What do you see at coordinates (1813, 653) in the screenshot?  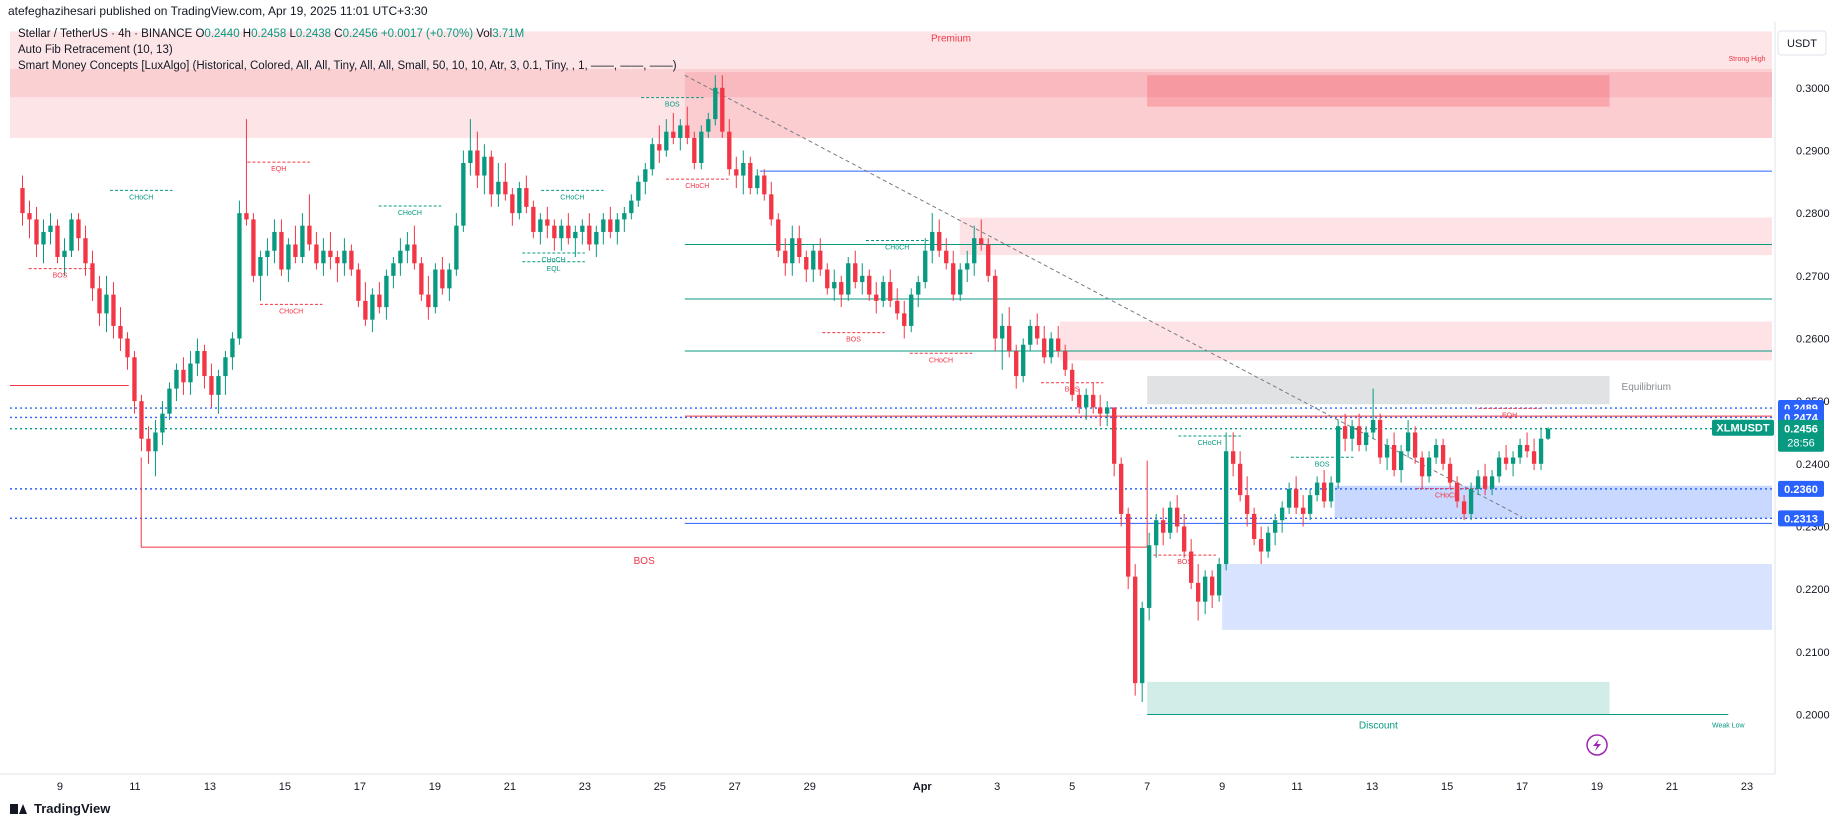 I see `price-tick-label: 0.2100` at bounding box center [1813, 653].